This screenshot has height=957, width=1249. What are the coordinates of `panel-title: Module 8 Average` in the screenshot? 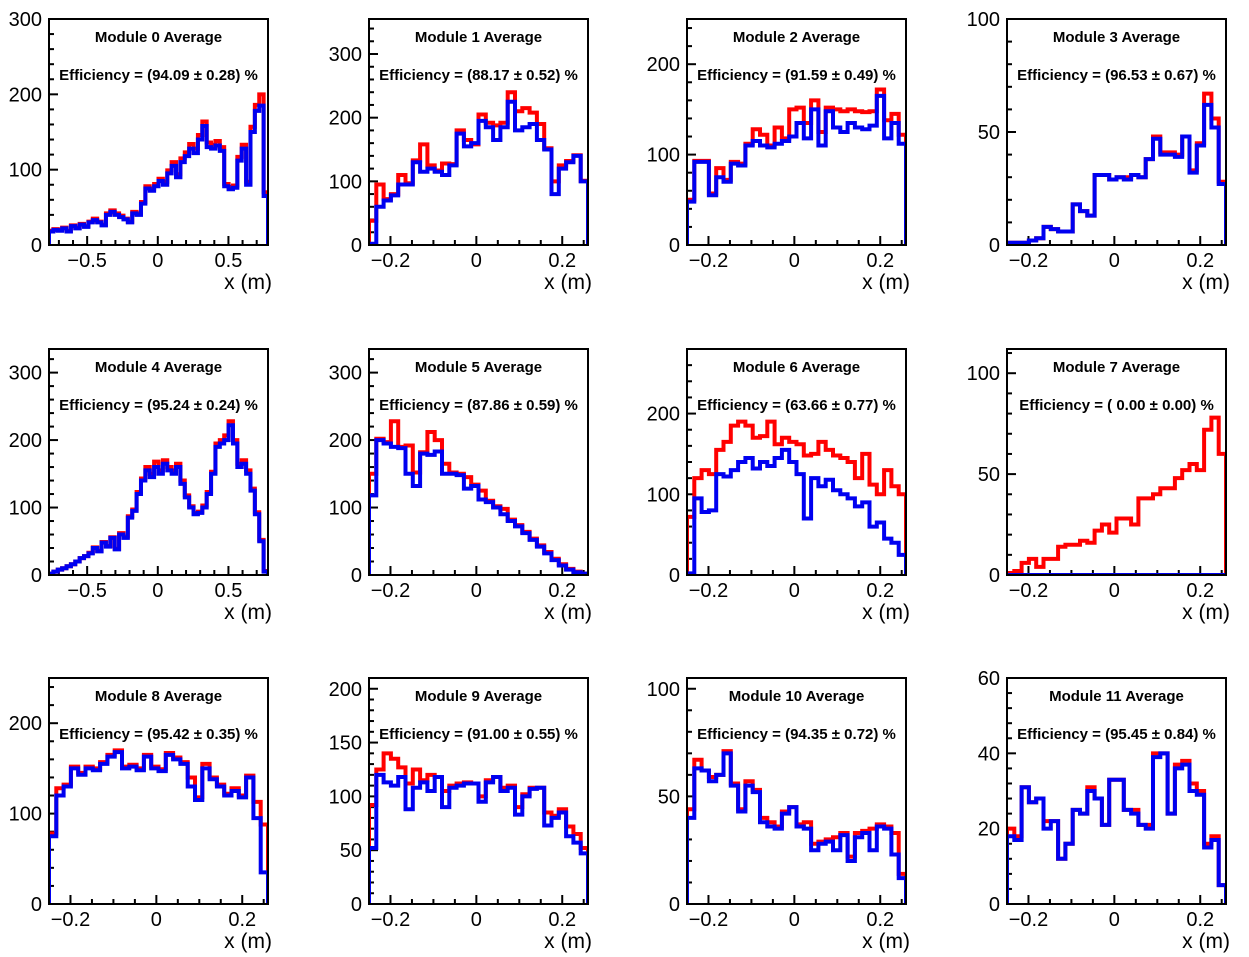 It's located at (158, 696).